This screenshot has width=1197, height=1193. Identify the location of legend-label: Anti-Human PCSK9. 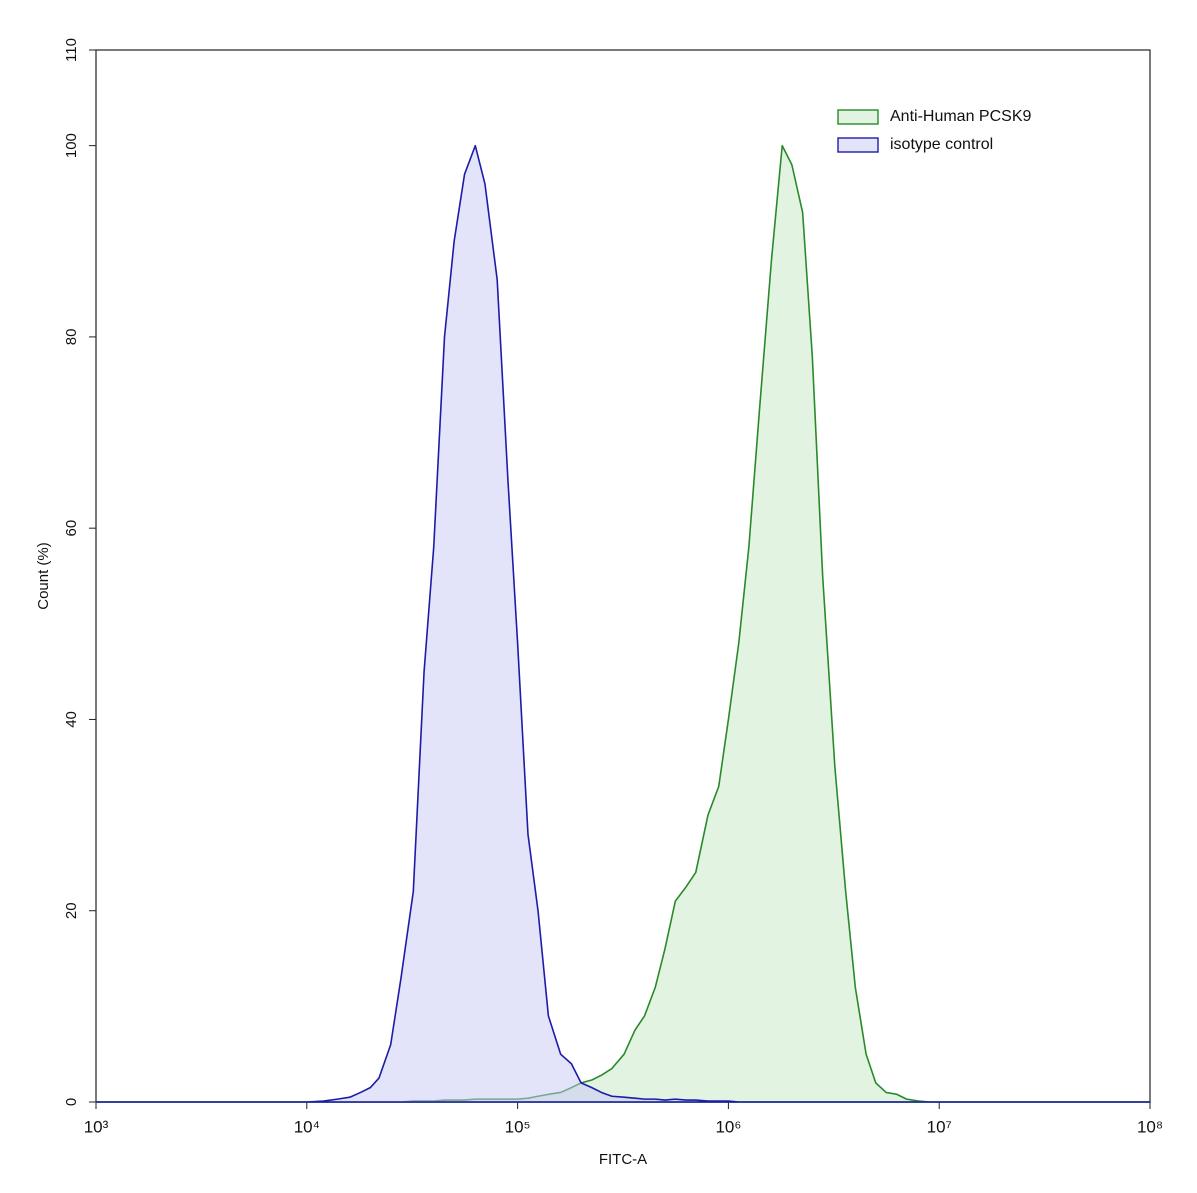
(960, 116).